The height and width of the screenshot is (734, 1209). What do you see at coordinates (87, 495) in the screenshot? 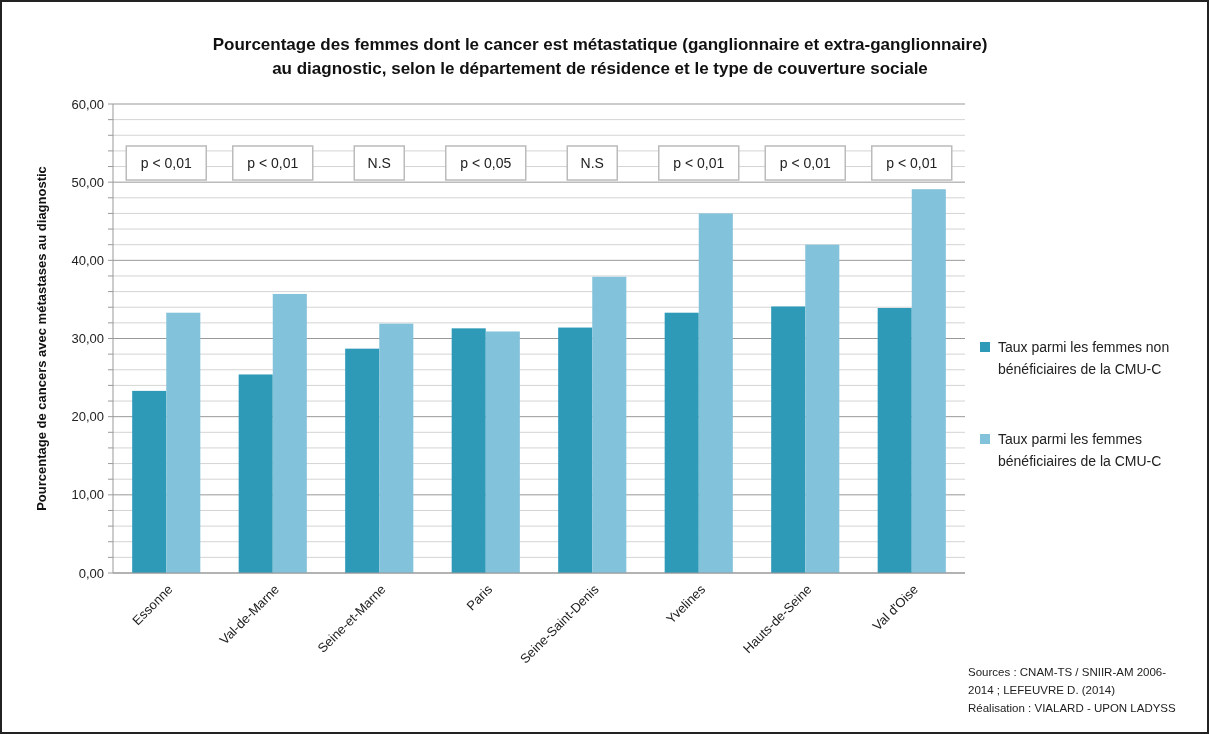
I see `y-tick-label: 10,00` at bounding box center [87, 495].